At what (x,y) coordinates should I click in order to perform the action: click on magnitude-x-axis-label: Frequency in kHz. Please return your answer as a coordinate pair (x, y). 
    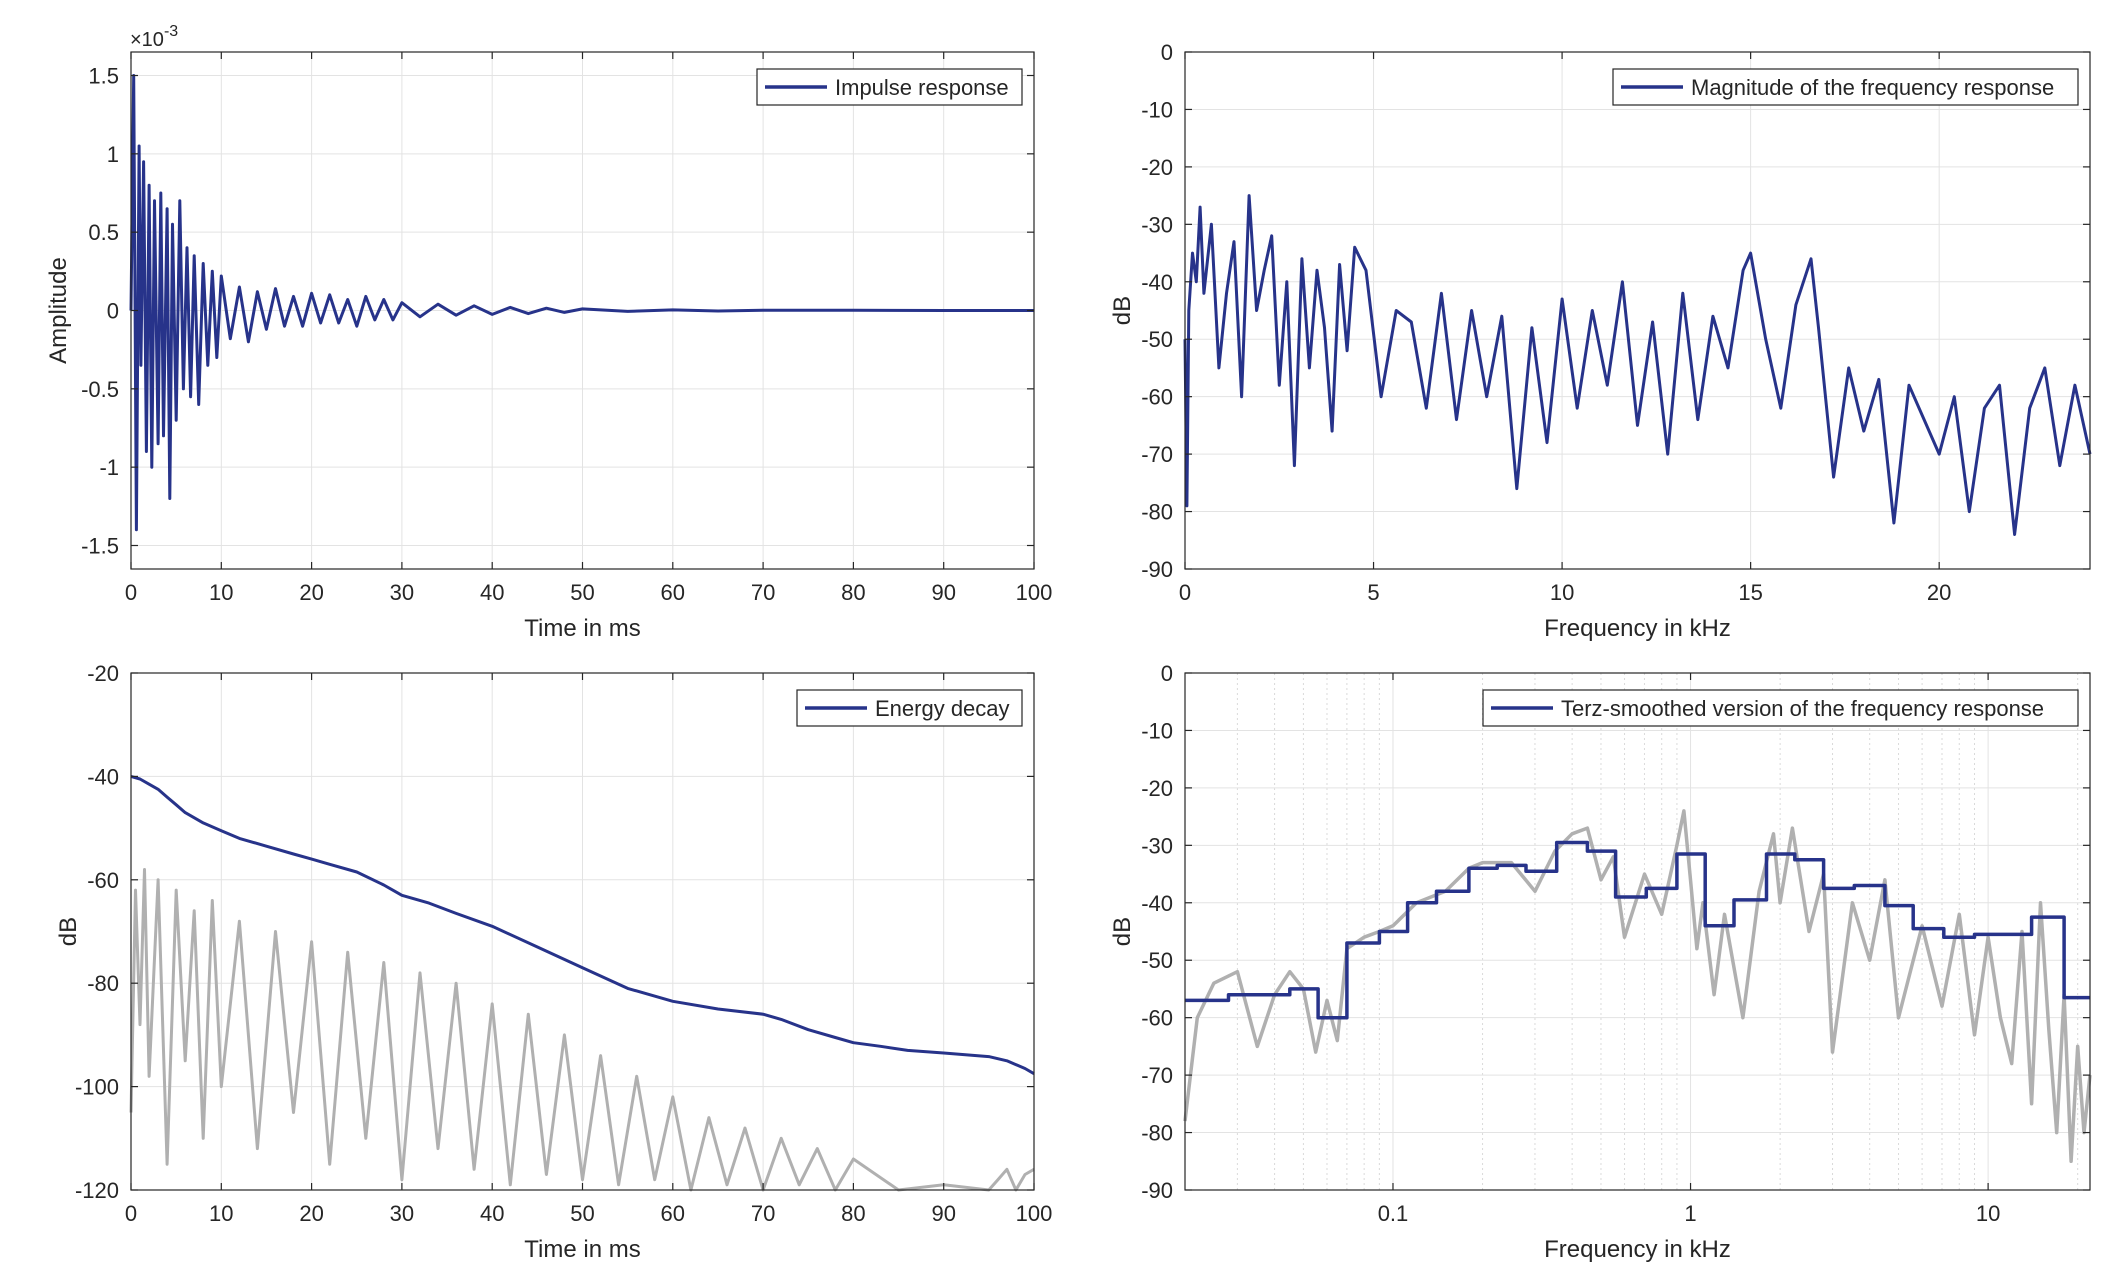
    Looking at the image, I should click on (1637, 628).